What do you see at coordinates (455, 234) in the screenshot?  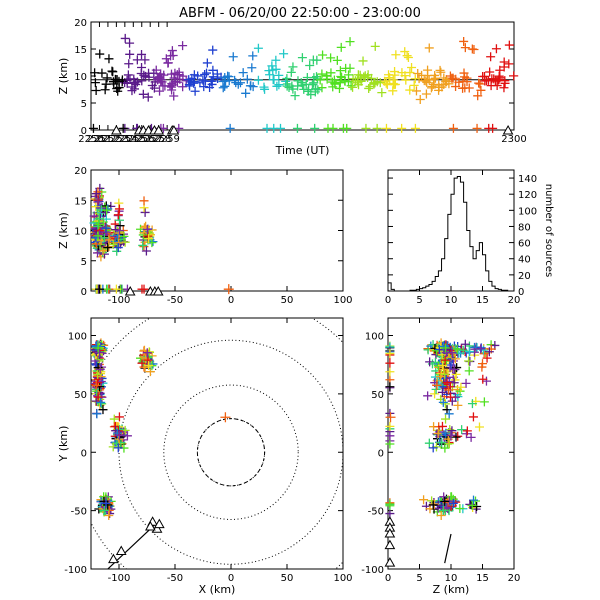 I see `histogram-bar` at bounding box center [455, 234].